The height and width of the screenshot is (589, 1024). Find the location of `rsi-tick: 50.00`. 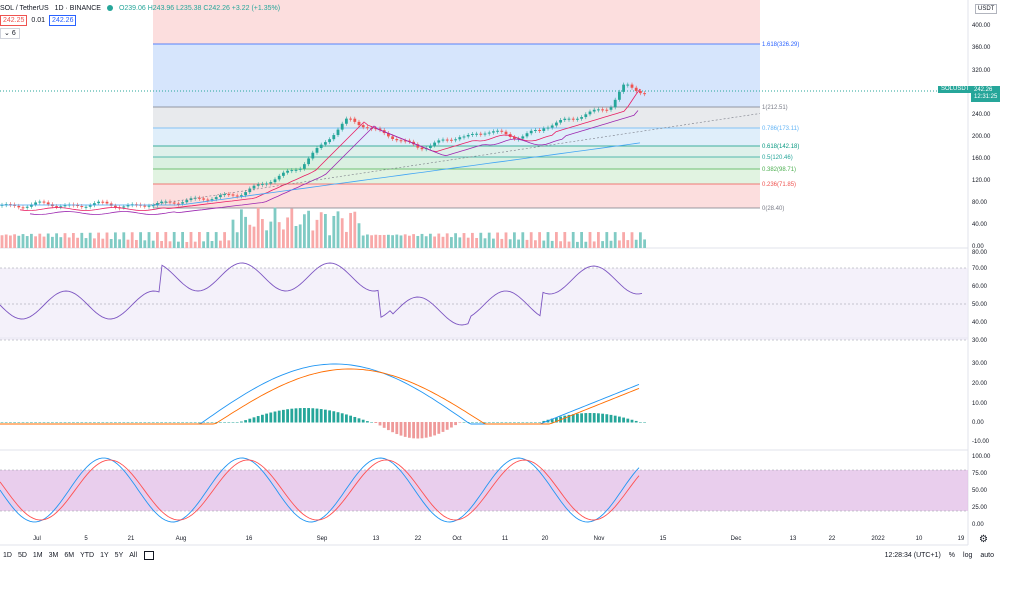

rsi-tick: 50.00 is located at coordinates (980, 305).